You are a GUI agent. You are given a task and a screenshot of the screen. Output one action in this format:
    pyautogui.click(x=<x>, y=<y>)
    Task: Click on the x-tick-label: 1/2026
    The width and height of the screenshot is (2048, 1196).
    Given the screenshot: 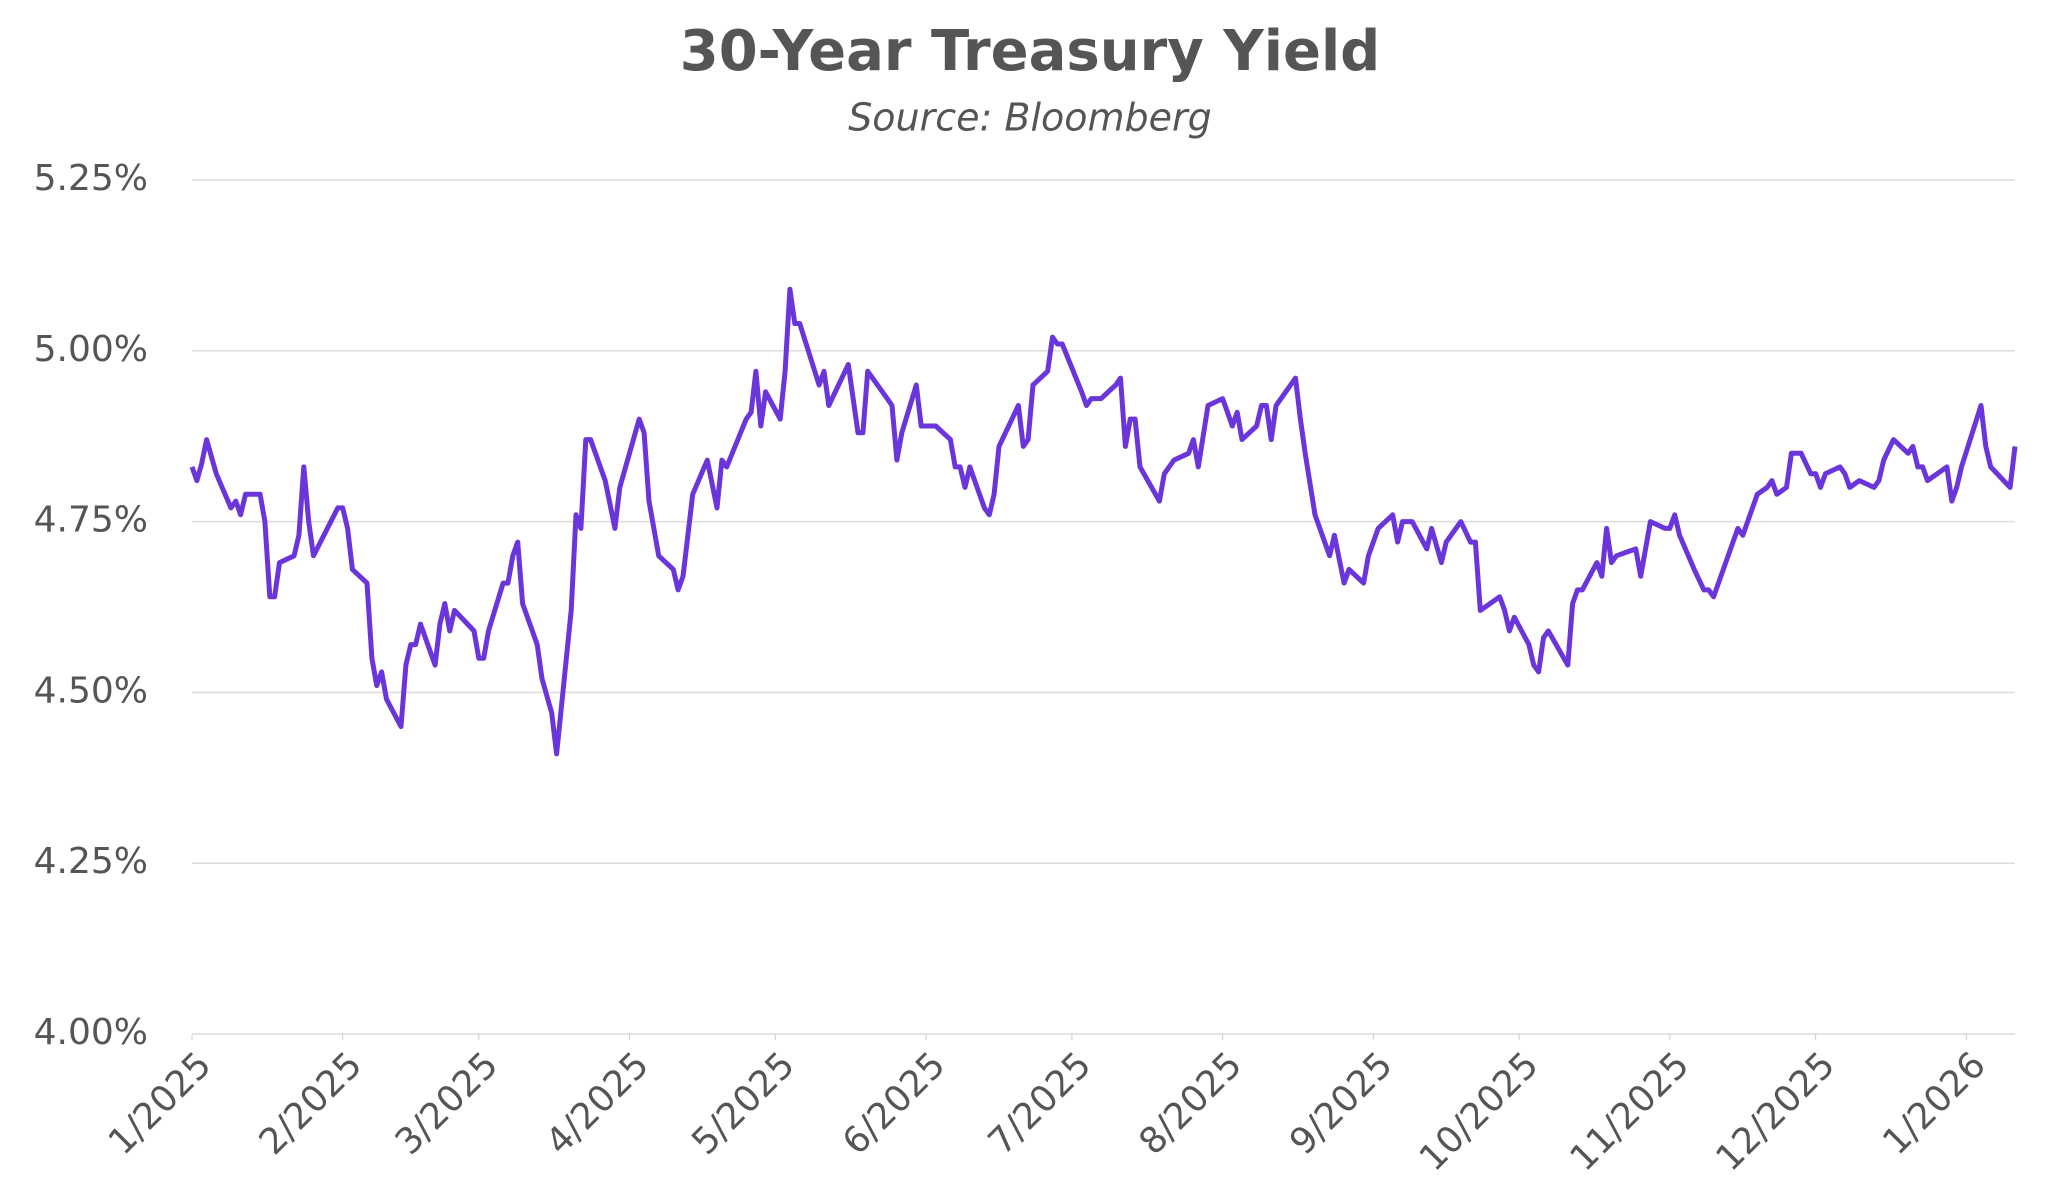 What is the action you would take?
    pyautogui.click(x=1934, y=1103)
    